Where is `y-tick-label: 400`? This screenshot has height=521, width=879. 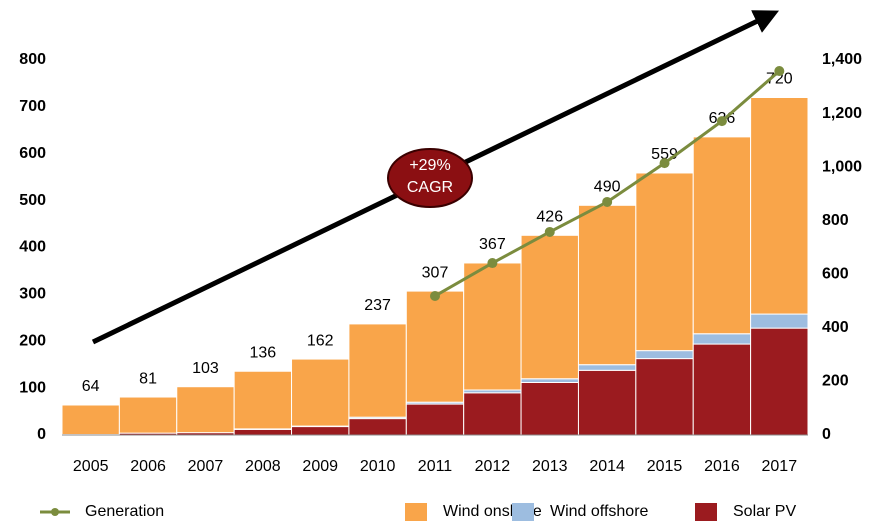
y-tick-label: 400 is located at coordinates (32, 247).